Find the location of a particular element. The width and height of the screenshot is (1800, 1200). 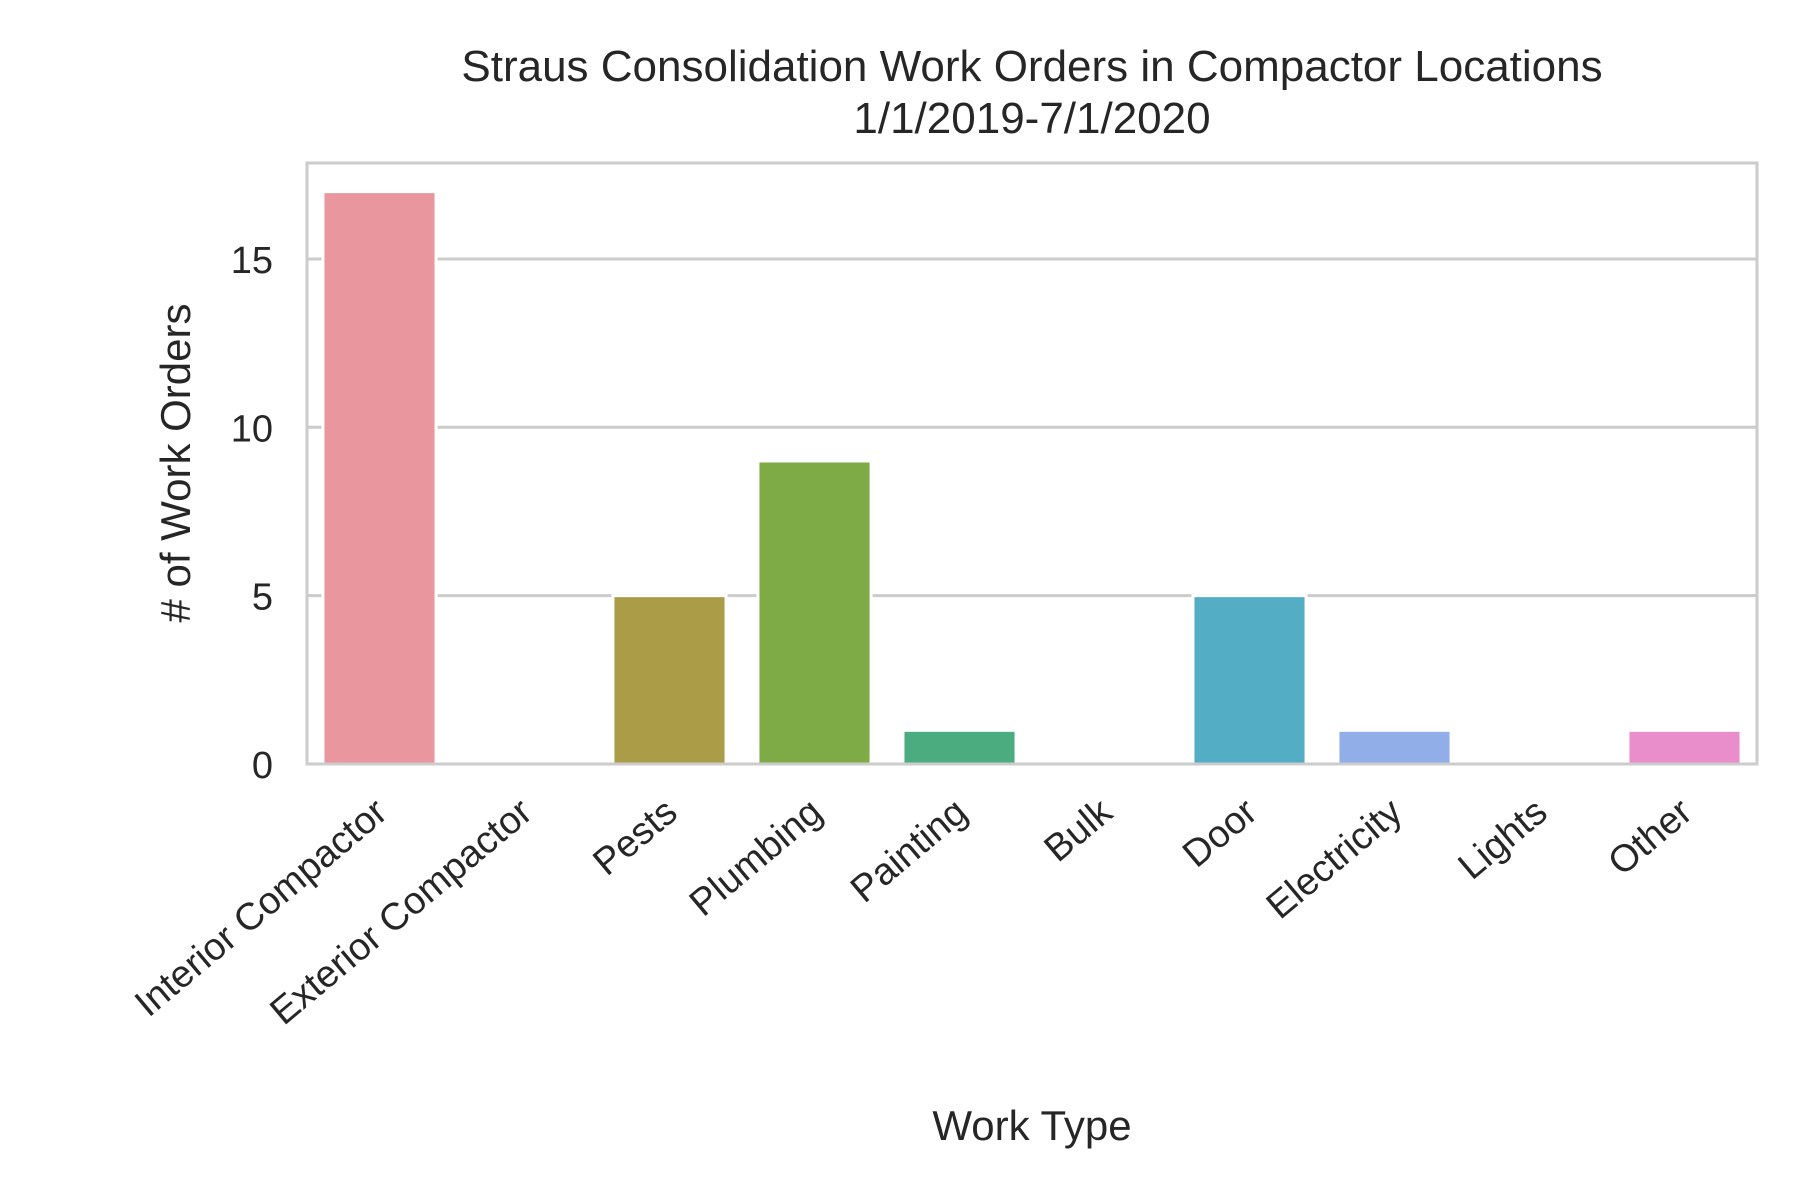

x-tick-label: Lights is located at coordinates (1503, 839).